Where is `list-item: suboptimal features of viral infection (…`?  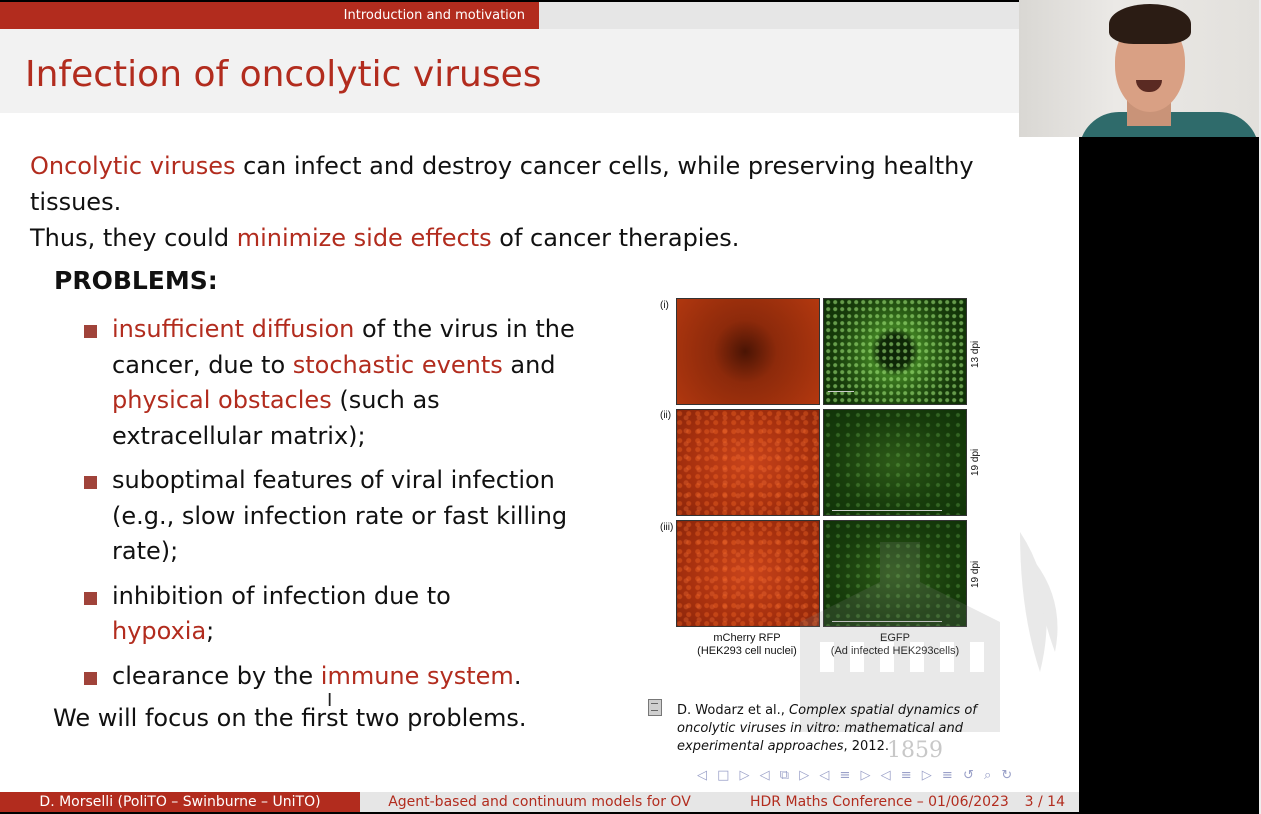
list-item: suboptimal features of viral infection (… is located at coordinates (334, 516).